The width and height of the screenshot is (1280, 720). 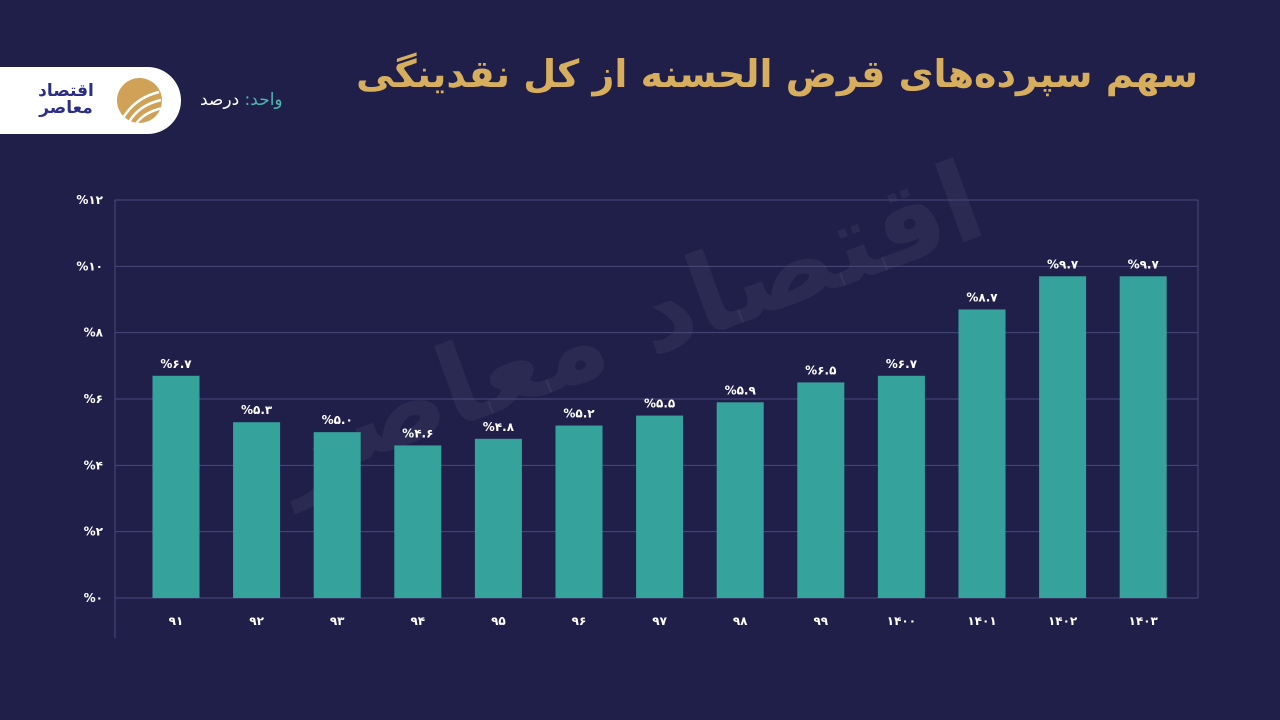 I want to click on x-tick-label: ۹۸, so click(x=740, y=621).